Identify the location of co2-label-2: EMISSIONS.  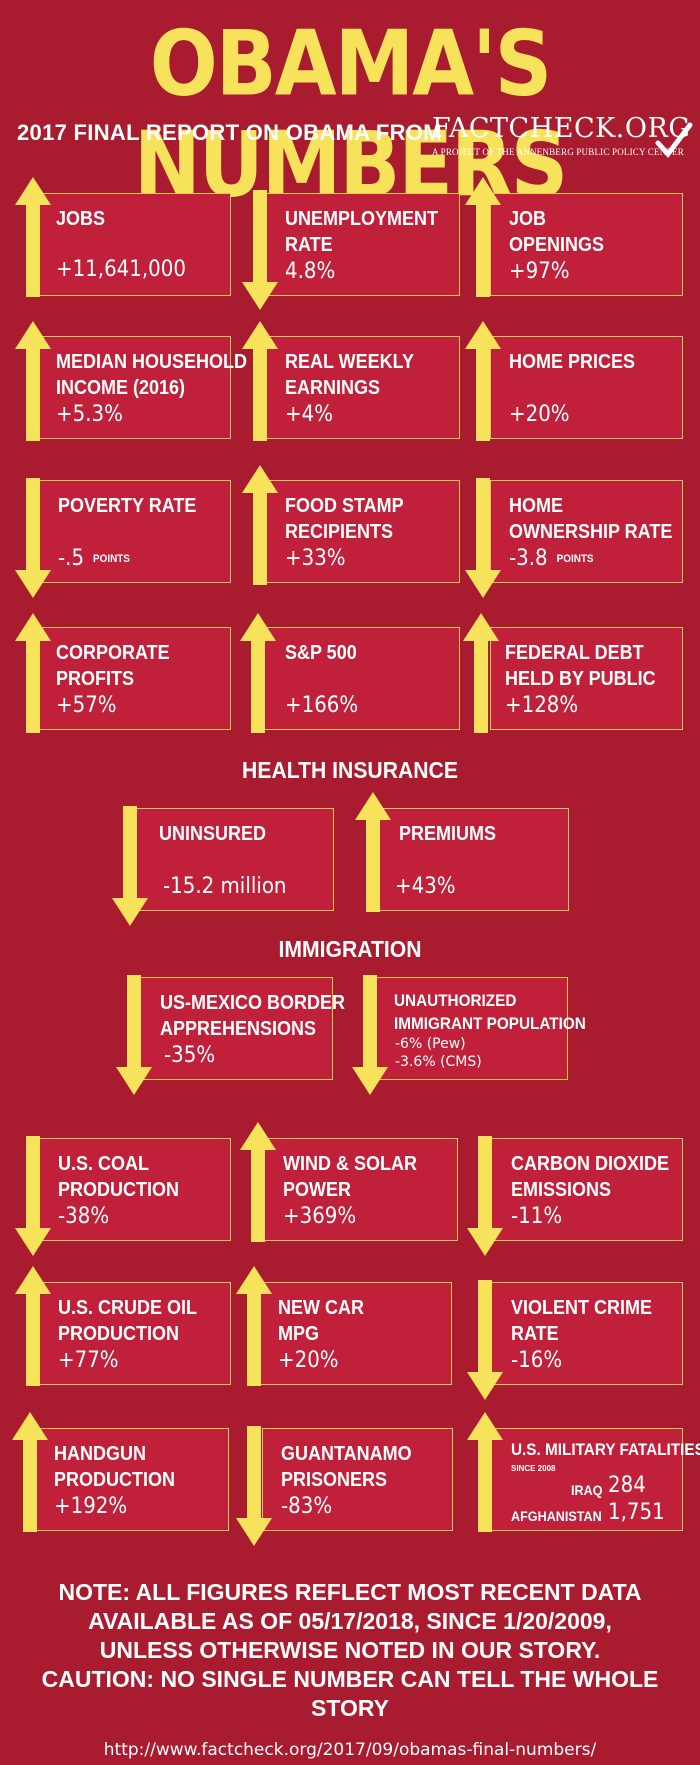
(561, 1190).